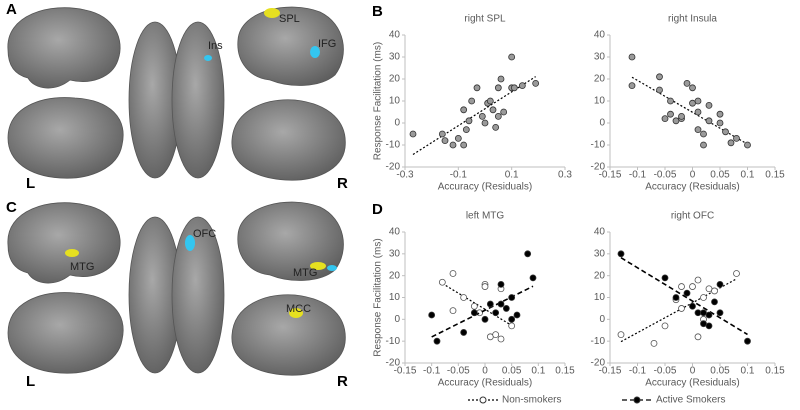 This screenshot has width=800, height=410. What do you see at coordinates (377, 209) in the screenshot?
I see `panel-letter: D` at bounding box center [377, 209].